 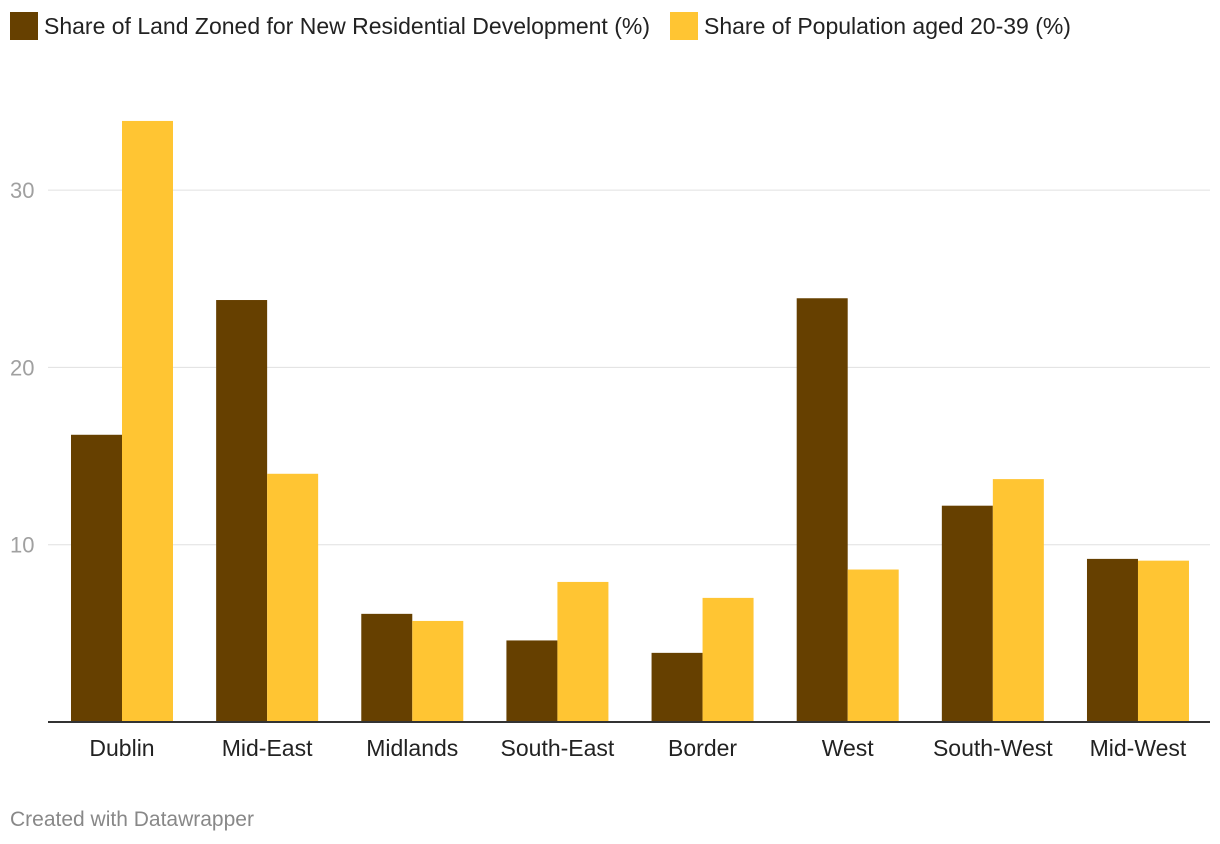 I want to click on x-tick-label-border: Border, so click(x=702, y=748).